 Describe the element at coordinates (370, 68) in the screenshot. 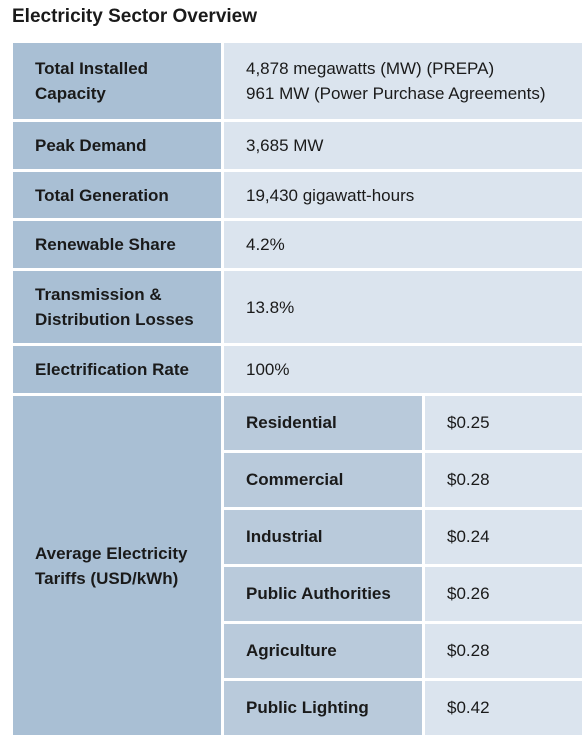

I see `value-line: 4,878 megawatts (MW) (PREPA)` at that location.